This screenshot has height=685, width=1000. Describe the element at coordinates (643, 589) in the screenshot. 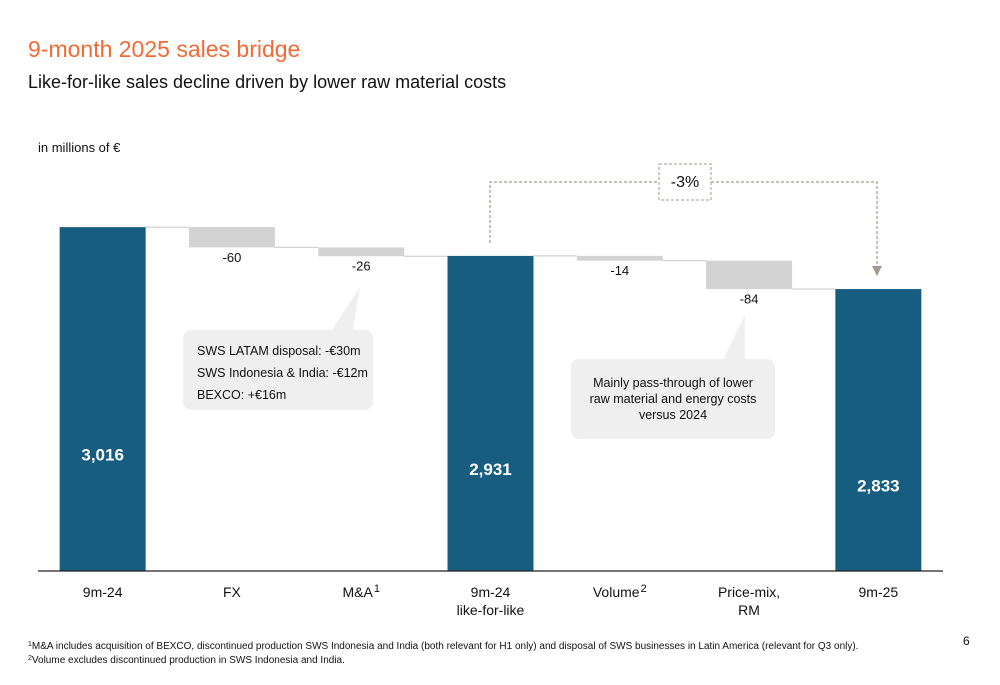

I see `category-note: 2` at that location.